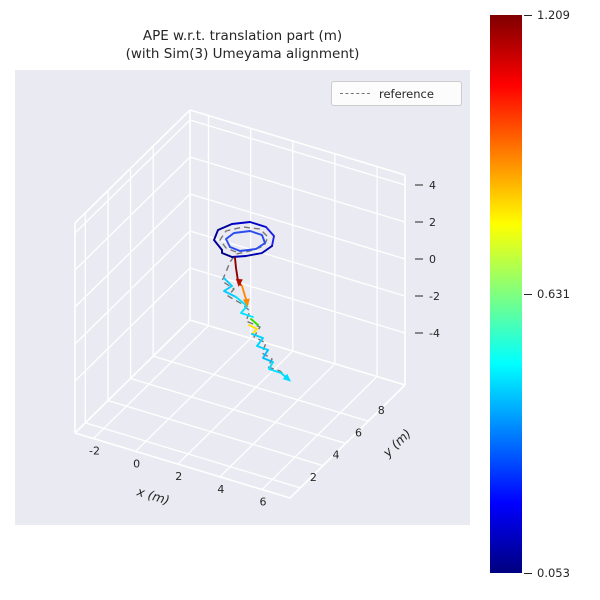 The height and width of the screenshot is (600, 600). I want to click on y-tick-label: 2, so click(313, 477).